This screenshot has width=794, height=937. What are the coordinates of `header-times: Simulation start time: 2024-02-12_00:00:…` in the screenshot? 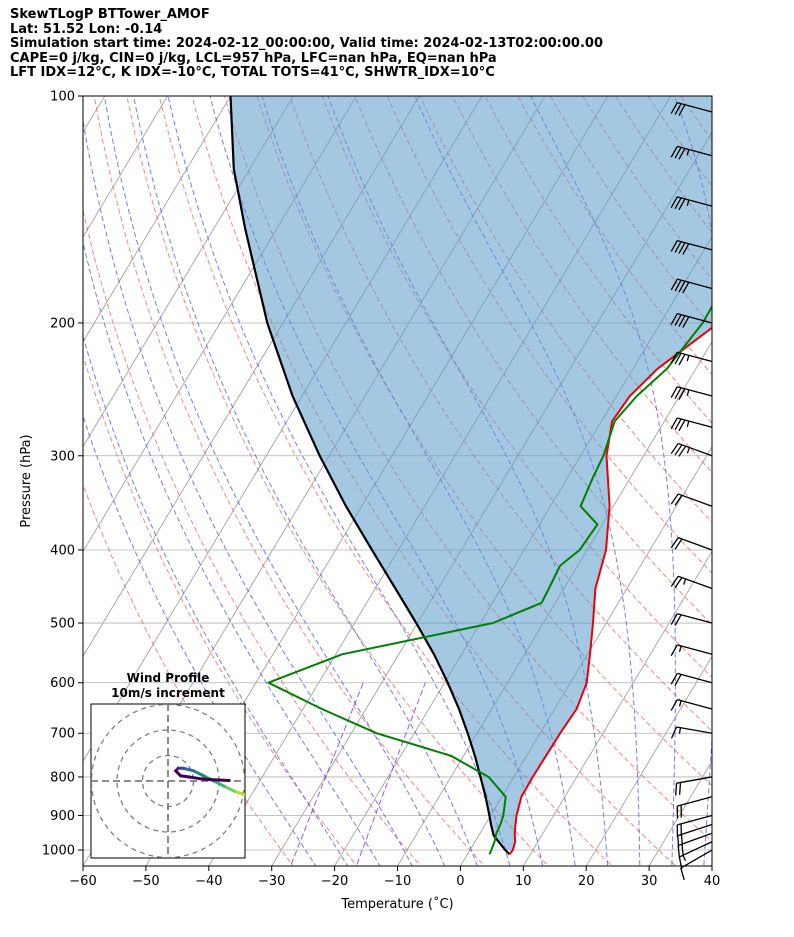 It's located at (306, 44).